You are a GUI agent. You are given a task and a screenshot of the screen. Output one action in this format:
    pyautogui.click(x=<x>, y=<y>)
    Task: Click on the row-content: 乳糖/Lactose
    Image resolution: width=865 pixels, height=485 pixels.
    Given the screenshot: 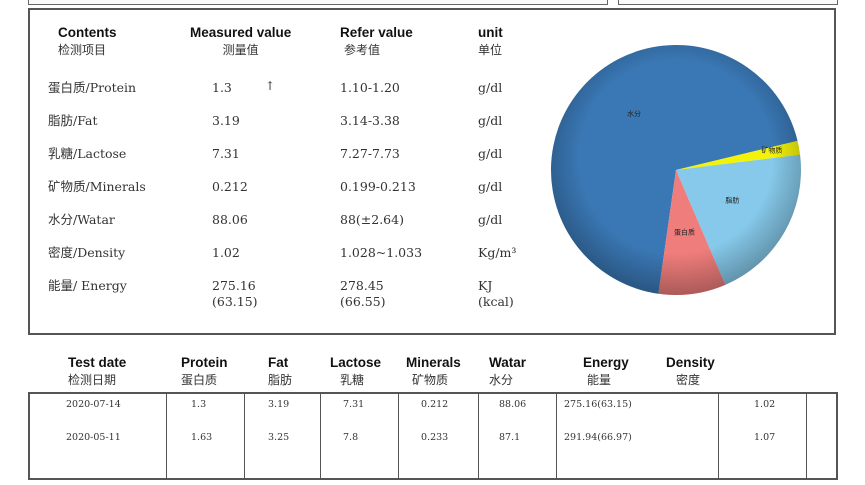 What is the action you would take?
    pyautogui.click(x=87, y=153)
    